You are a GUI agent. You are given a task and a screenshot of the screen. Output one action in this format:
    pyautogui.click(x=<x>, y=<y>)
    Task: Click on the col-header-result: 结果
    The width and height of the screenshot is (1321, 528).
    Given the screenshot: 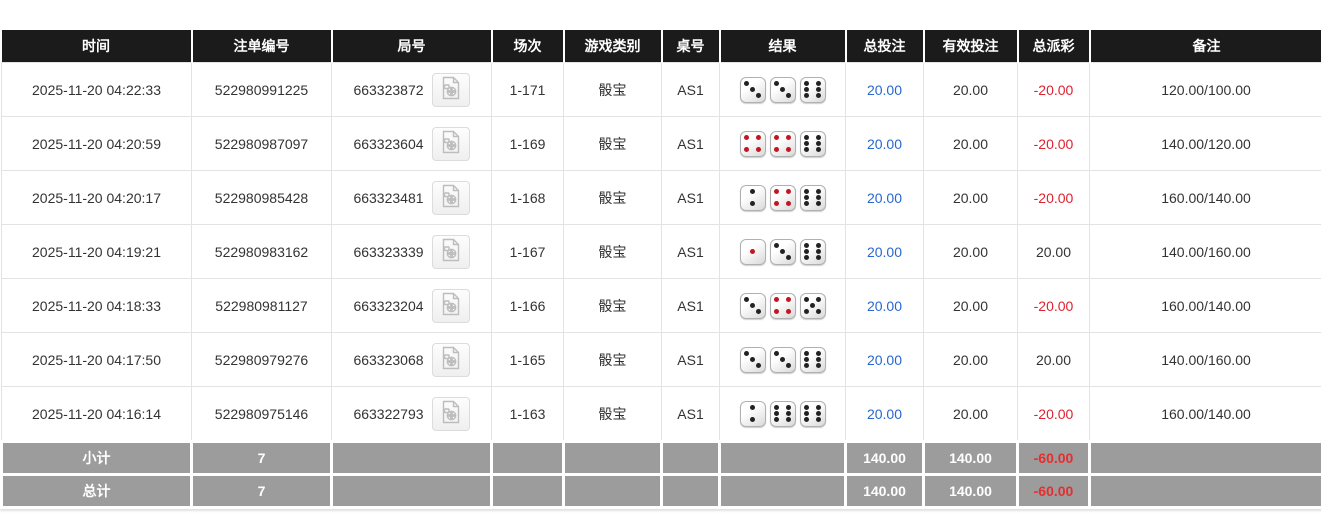 What is the action you would take?
    pyautogui.click(x=783, y=46)
    